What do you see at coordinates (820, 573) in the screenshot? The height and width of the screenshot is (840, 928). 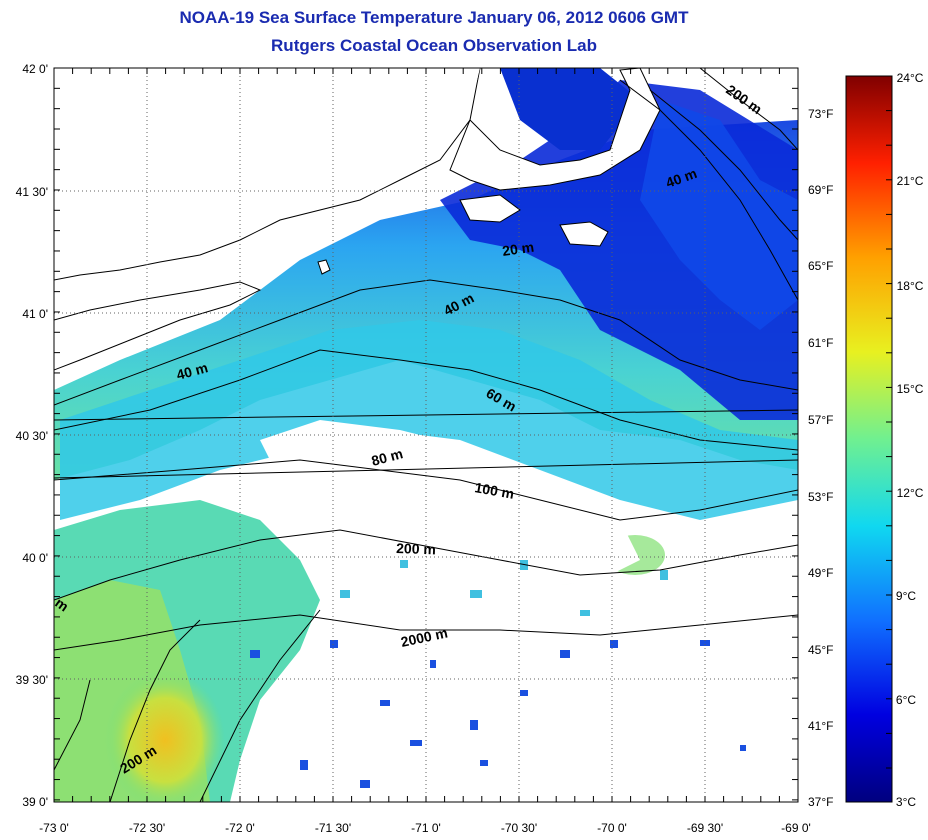 I see `f-label: 49°F` at bounding box center [820, 573].